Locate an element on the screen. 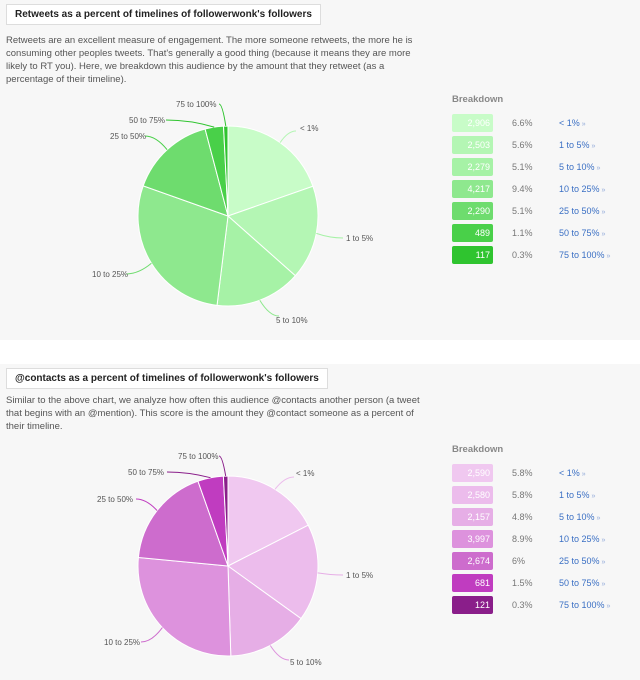  breakdown-link-label: 25 to 50% is located at coordinates (579, 211).